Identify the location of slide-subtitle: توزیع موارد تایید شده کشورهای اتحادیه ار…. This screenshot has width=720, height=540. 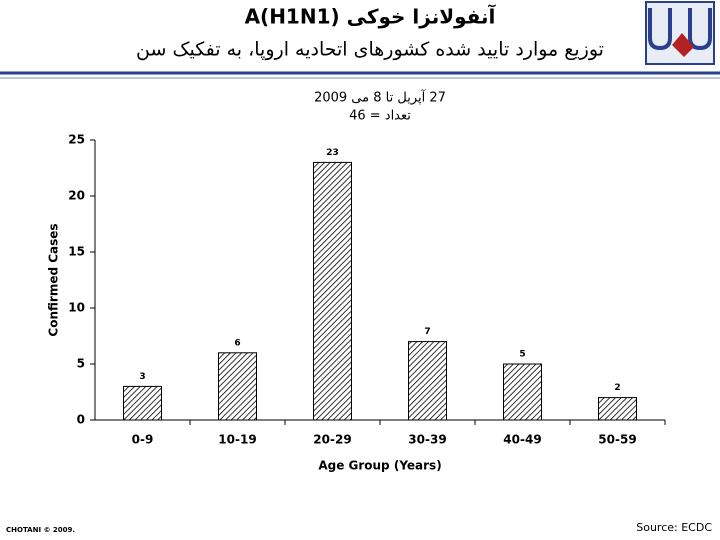
(370, 50).